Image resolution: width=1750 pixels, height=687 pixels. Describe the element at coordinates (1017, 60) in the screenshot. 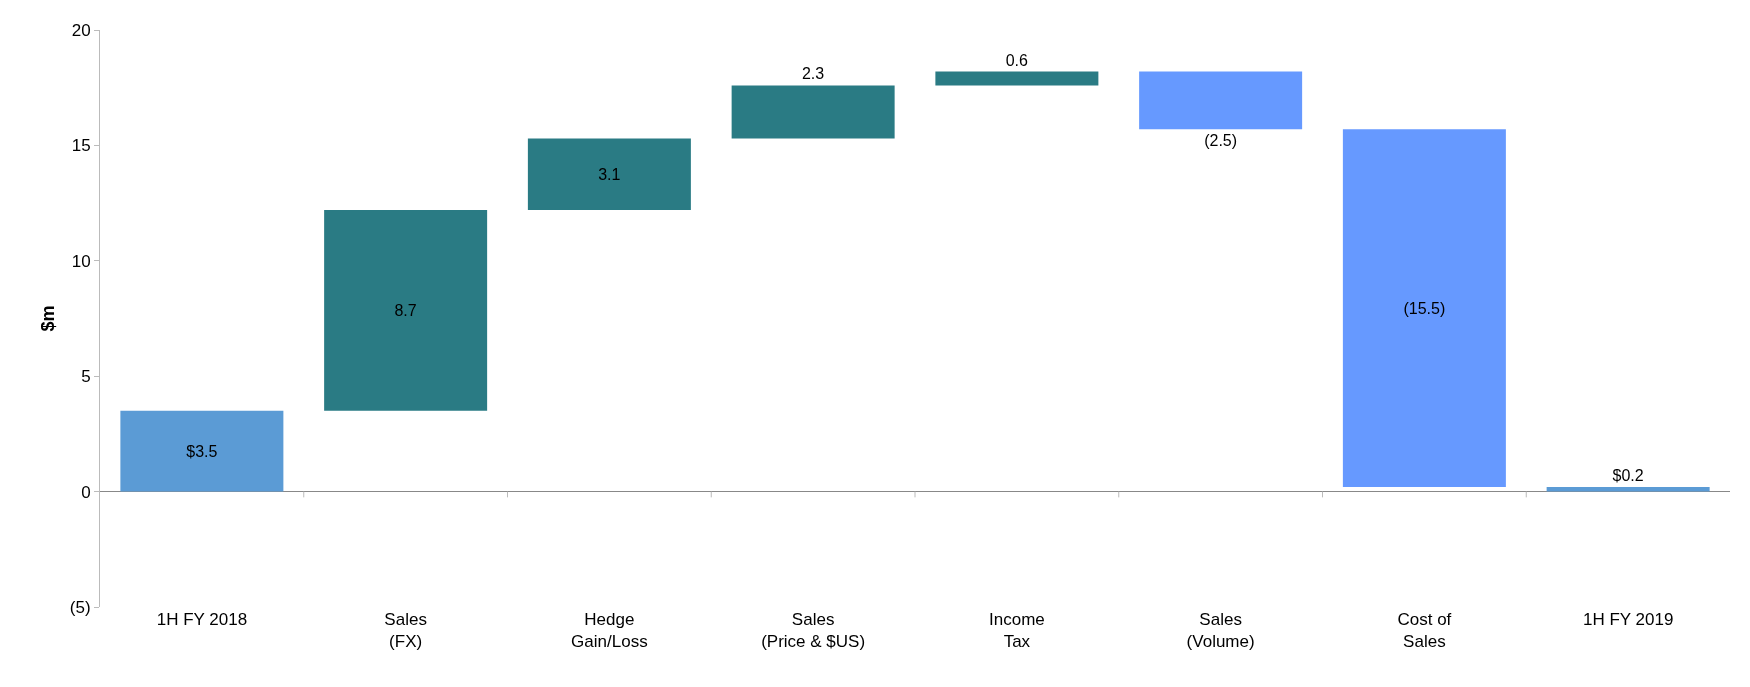

I see `data-label: 0.6` at that location.